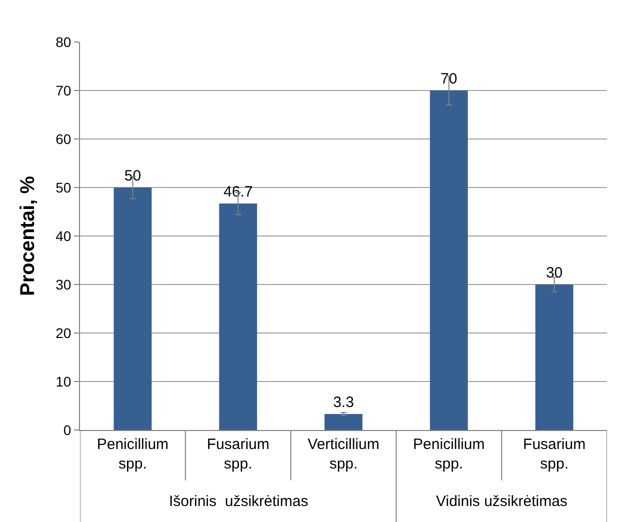 The image size is (619, 522). Describe the element at coordinates (64, 284) in the screenshot. I see `y-tick-label: 30` at that location.